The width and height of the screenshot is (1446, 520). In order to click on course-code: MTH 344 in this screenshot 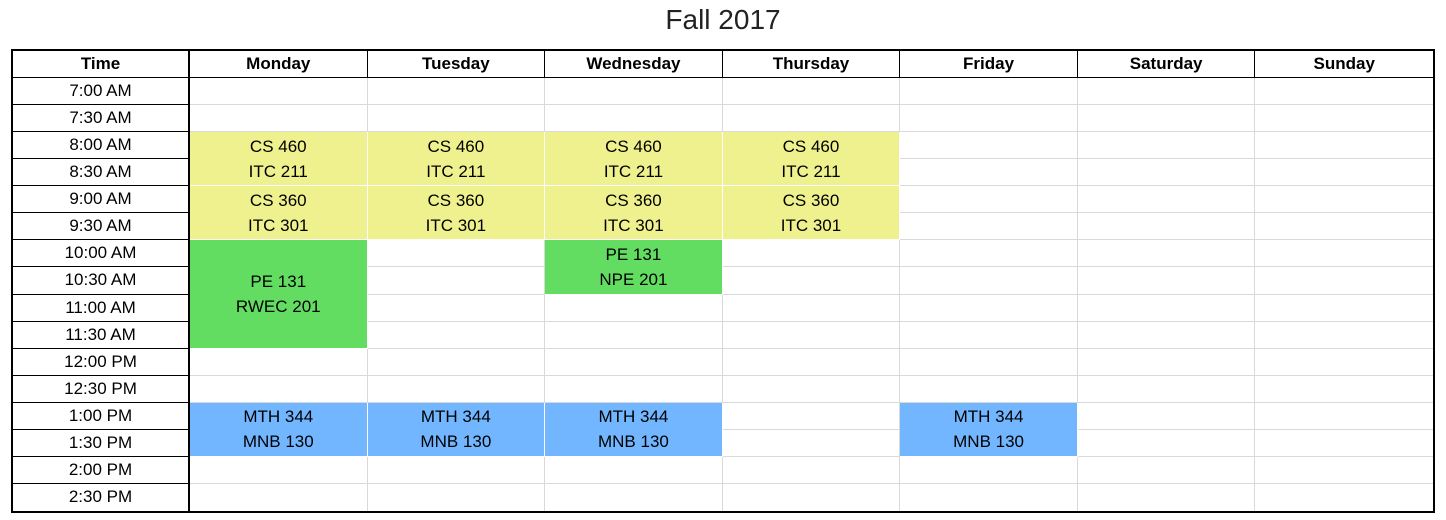, I will do `click(633, 417)`.